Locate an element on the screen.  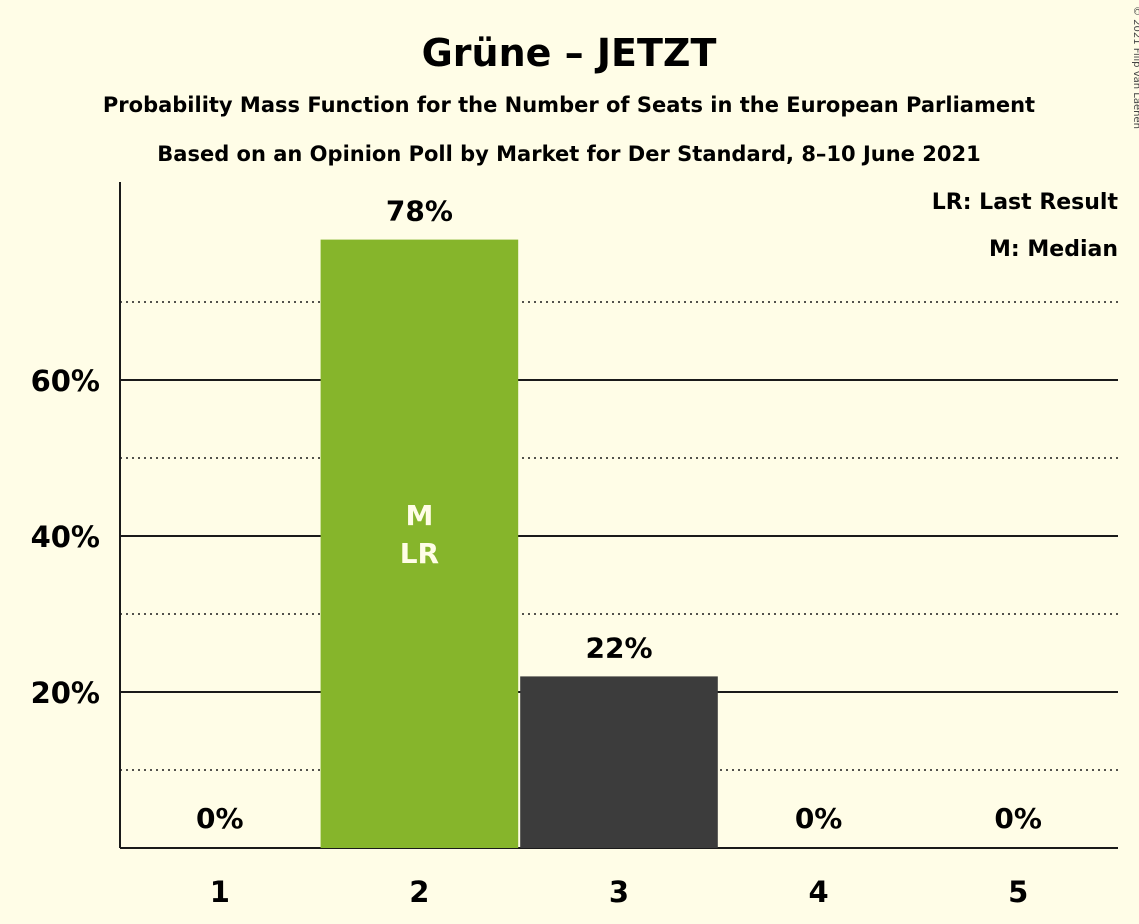
copyright-text: © 2021 Filip van Laenen is located at coordinates (1135, 67).